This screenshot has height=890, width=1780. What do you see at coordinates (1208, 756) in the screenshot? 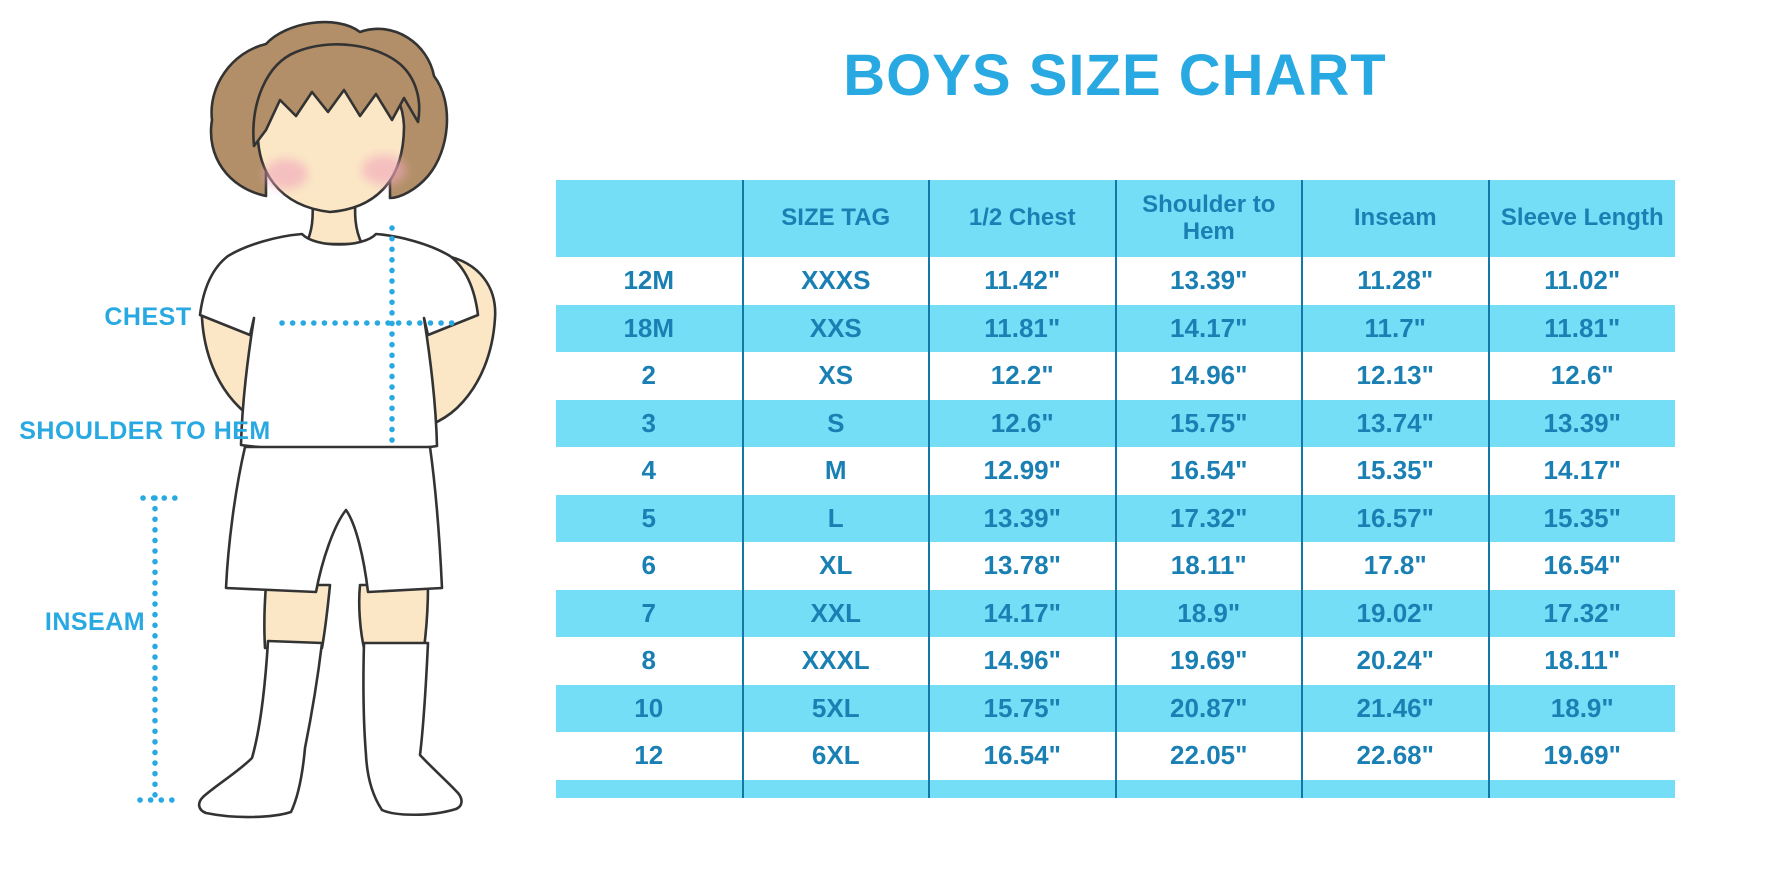
I see `value-cell: 22.05"` at bounding box center [1208, 756].